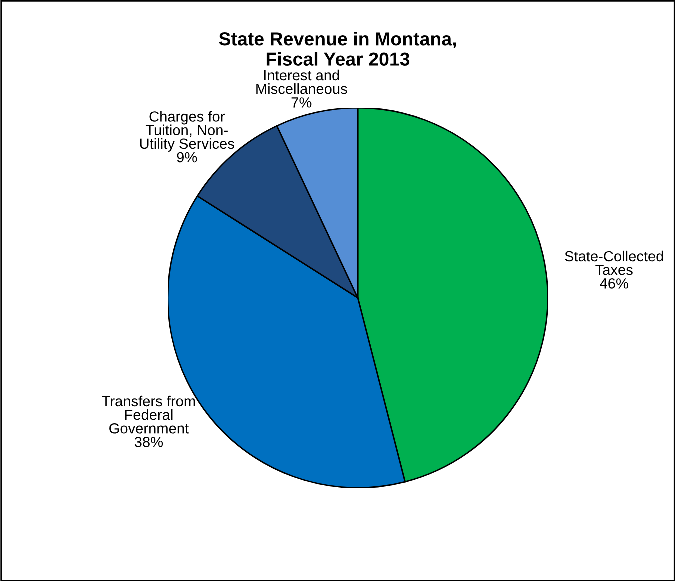  Describe the element at coordinates (614, 283) in the screenshot. I see `data-label: 46%` at that location.